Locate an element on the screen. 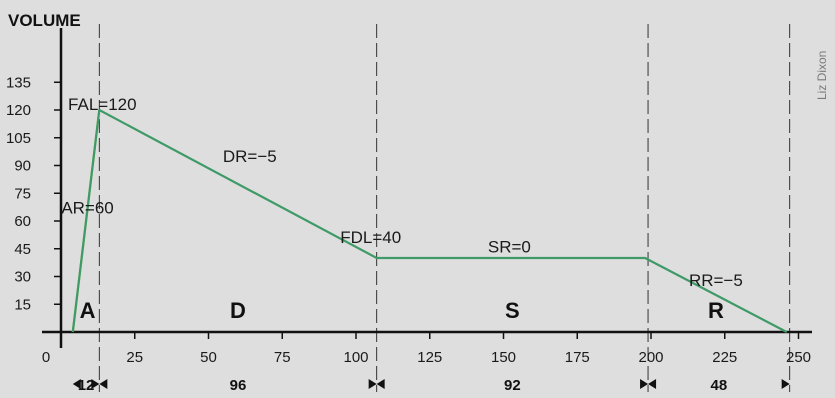  x-tick-label: 250 is located at coordinates (798, 357).